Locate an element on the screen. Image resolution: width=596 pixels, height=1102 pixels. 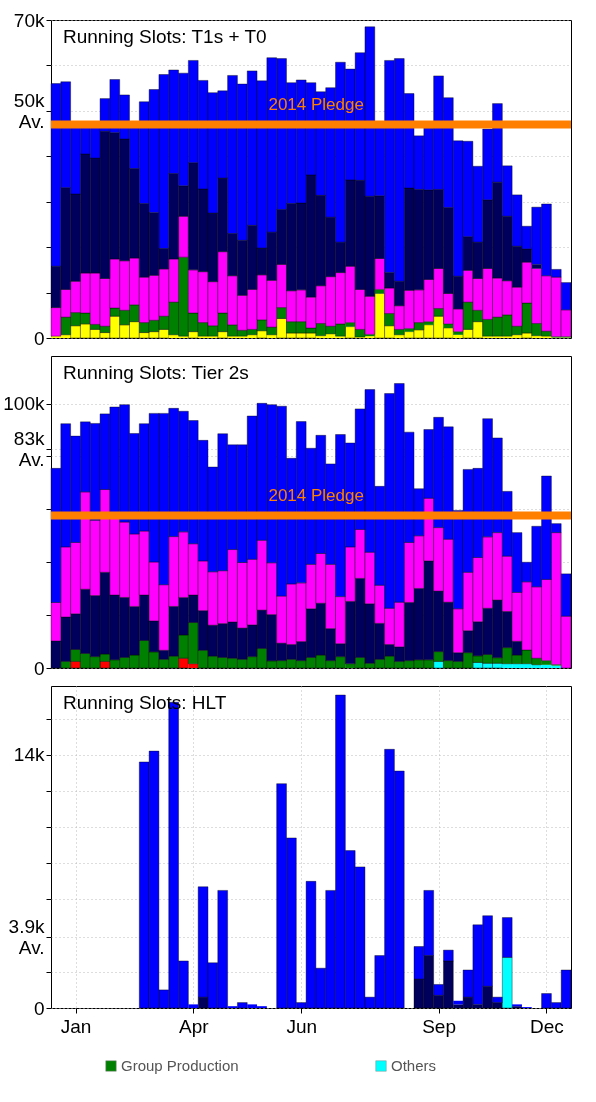
chart-title: Running Slots: HLT is located at coordinates (145, 702).